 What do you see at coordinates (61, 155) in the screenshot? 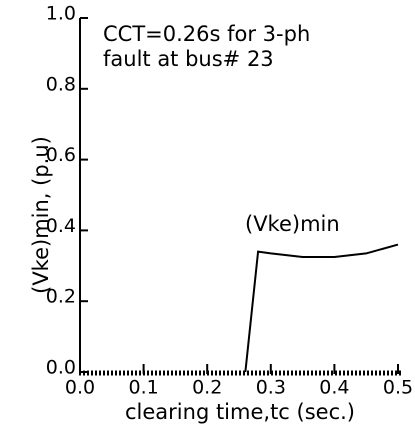
I see `y-tick-label: 0.6` at bounding box center [61, 155].